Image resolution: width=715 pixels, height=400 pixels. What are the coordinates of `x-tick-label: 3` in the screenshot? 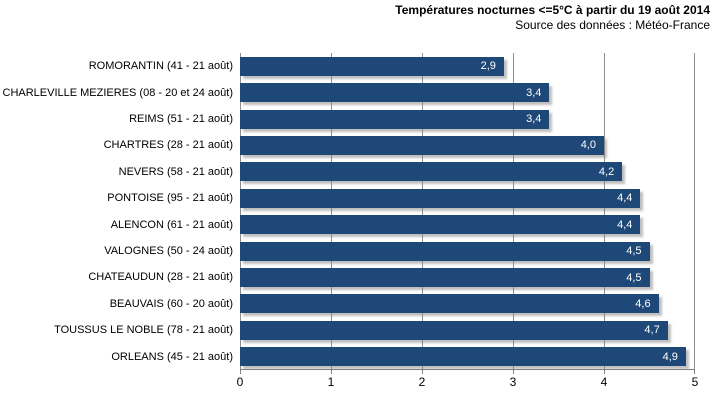 It's located at (513, 382).